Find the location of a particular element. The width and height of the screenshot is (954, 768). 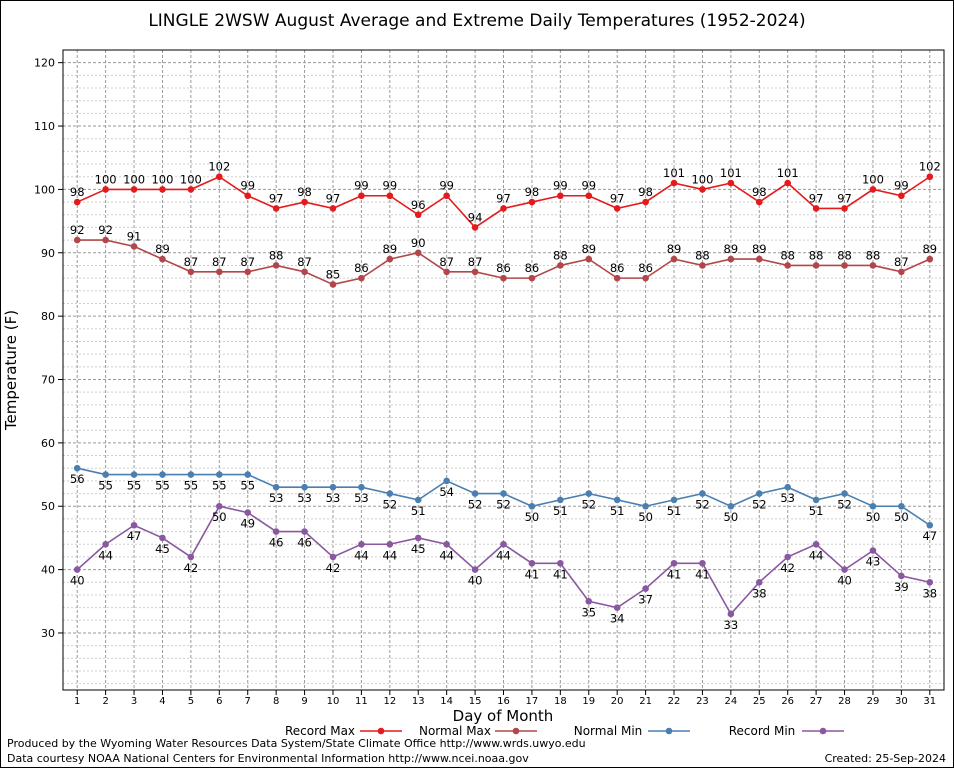

x-tick-label: 13 is located at coordinates (418, 701).